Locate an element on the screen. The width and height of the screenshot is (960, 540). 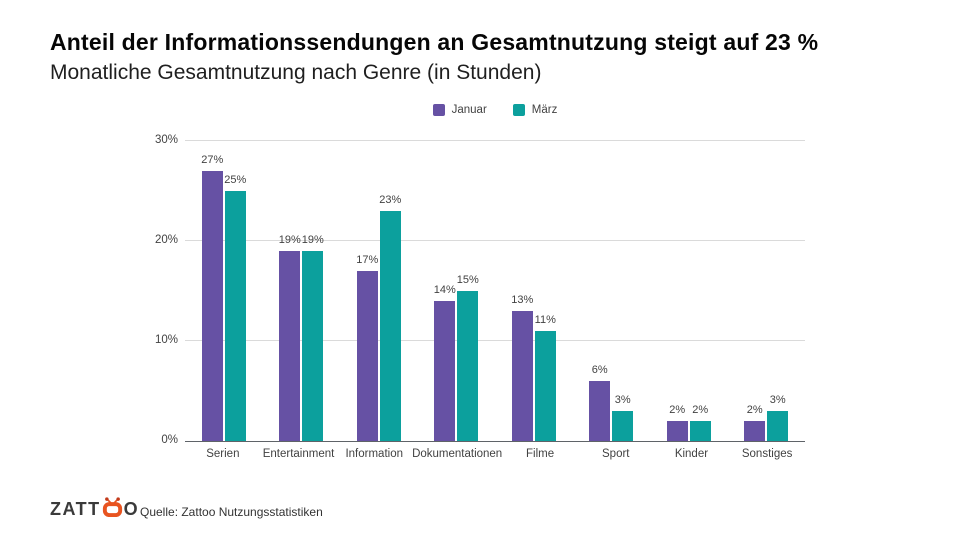
category-label: Kinder is located at coordinates (691, 454).